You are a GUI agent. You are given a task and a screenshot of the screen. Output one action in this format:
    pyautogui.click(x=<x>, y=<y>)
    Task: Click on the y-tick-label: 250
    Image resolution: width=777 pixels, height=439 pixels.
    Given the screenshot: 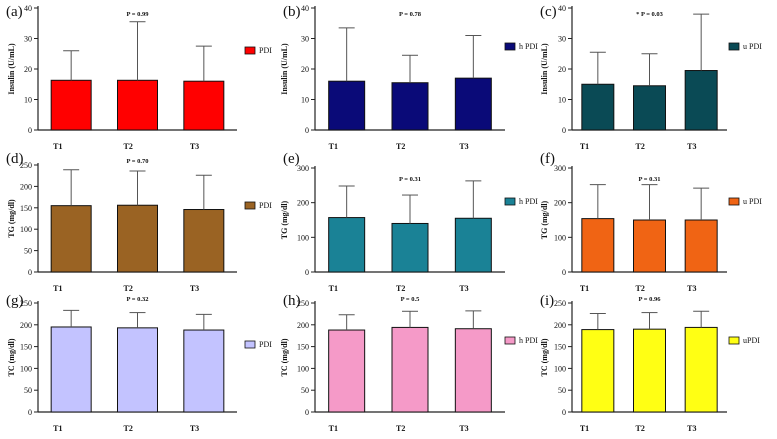 What is the action you would take?
    pyautogui.click(x=303, y=303)
    